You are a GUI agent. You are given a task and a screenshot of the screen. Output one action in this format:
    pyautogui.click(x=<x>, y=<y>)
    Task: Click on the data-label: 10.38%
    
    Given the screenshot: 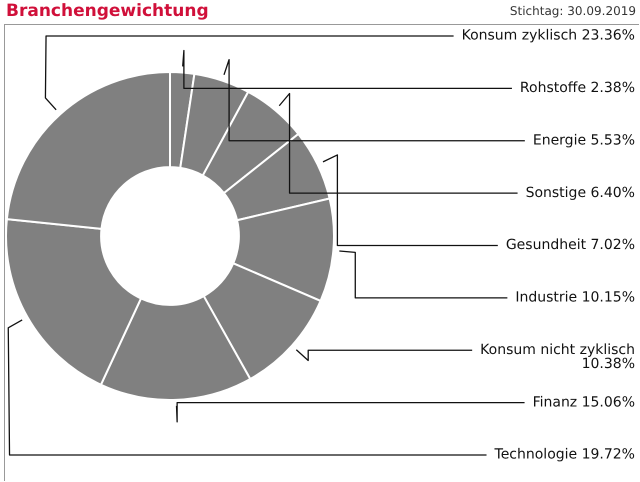 What is the action you would take?
    pyautogui.click(x=608, y=364)
    